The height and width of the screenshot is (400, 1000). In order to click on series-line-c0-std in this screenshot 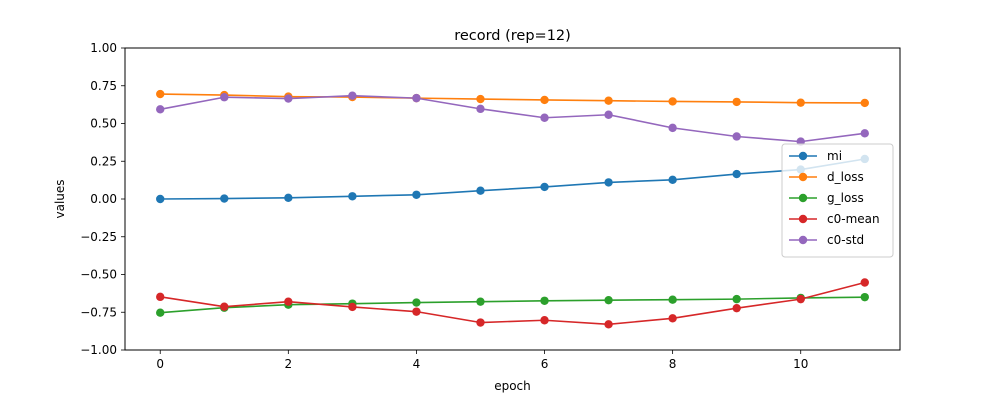, I will do `click(512, 118)`.